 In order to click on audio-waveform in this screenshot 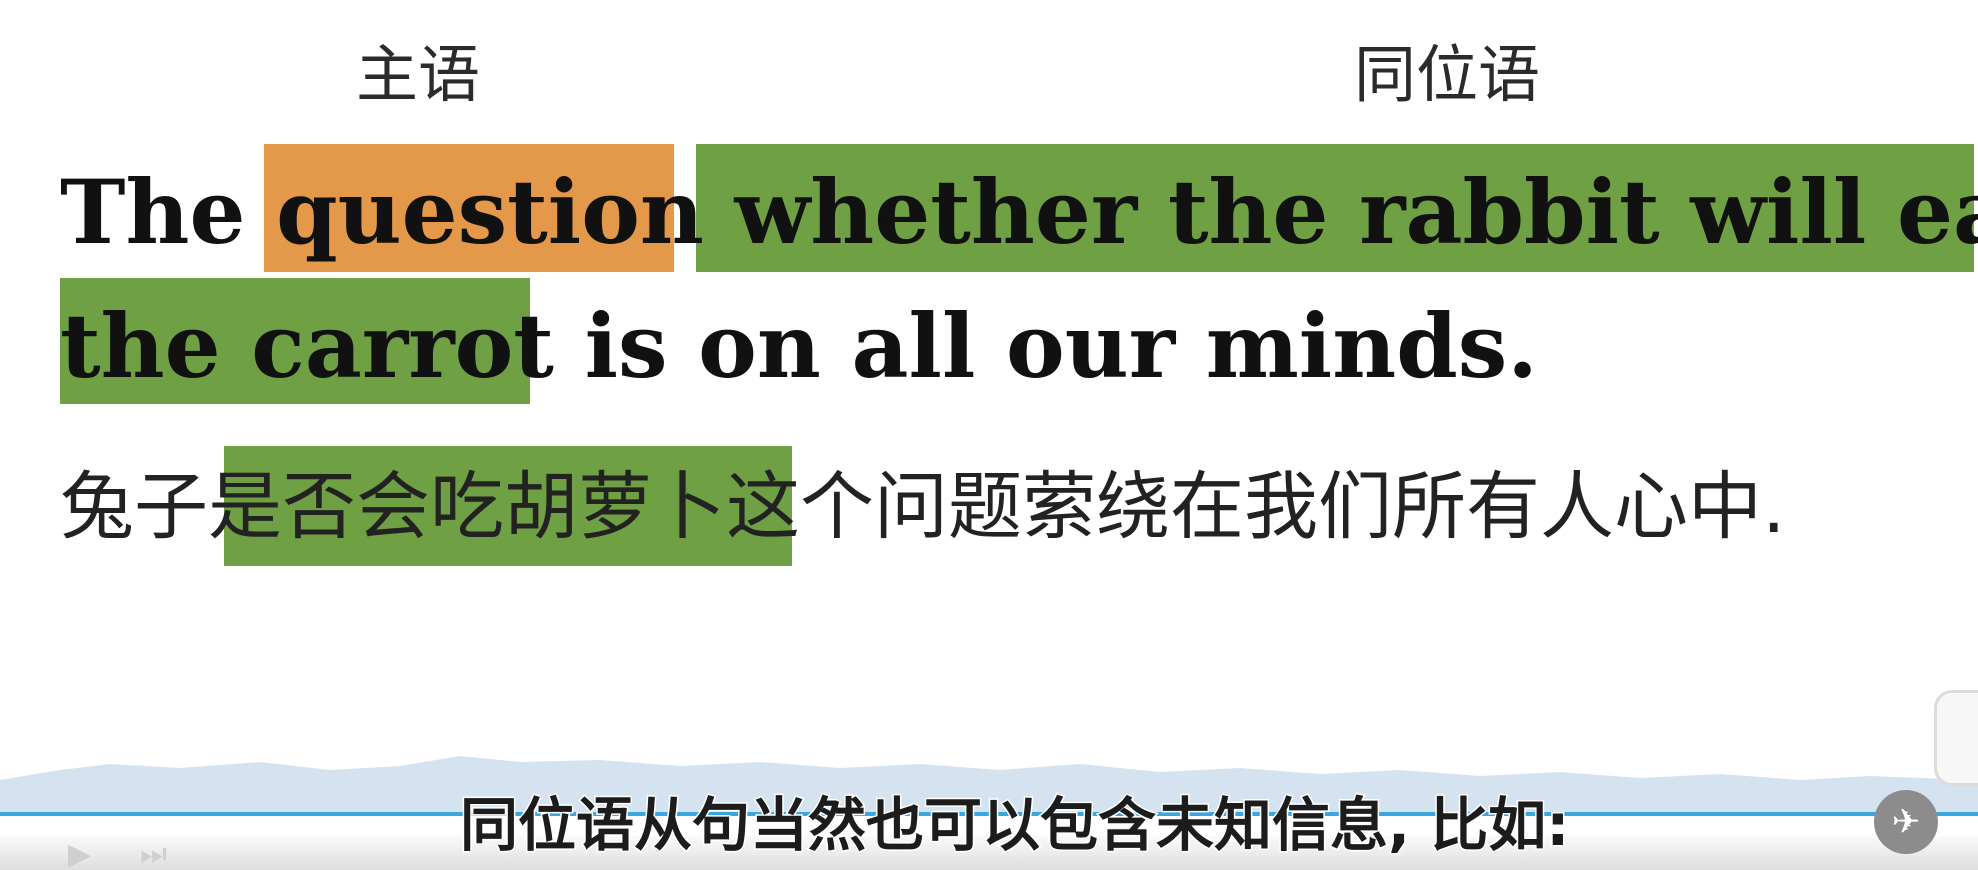, I will do `click(989, 784)`.